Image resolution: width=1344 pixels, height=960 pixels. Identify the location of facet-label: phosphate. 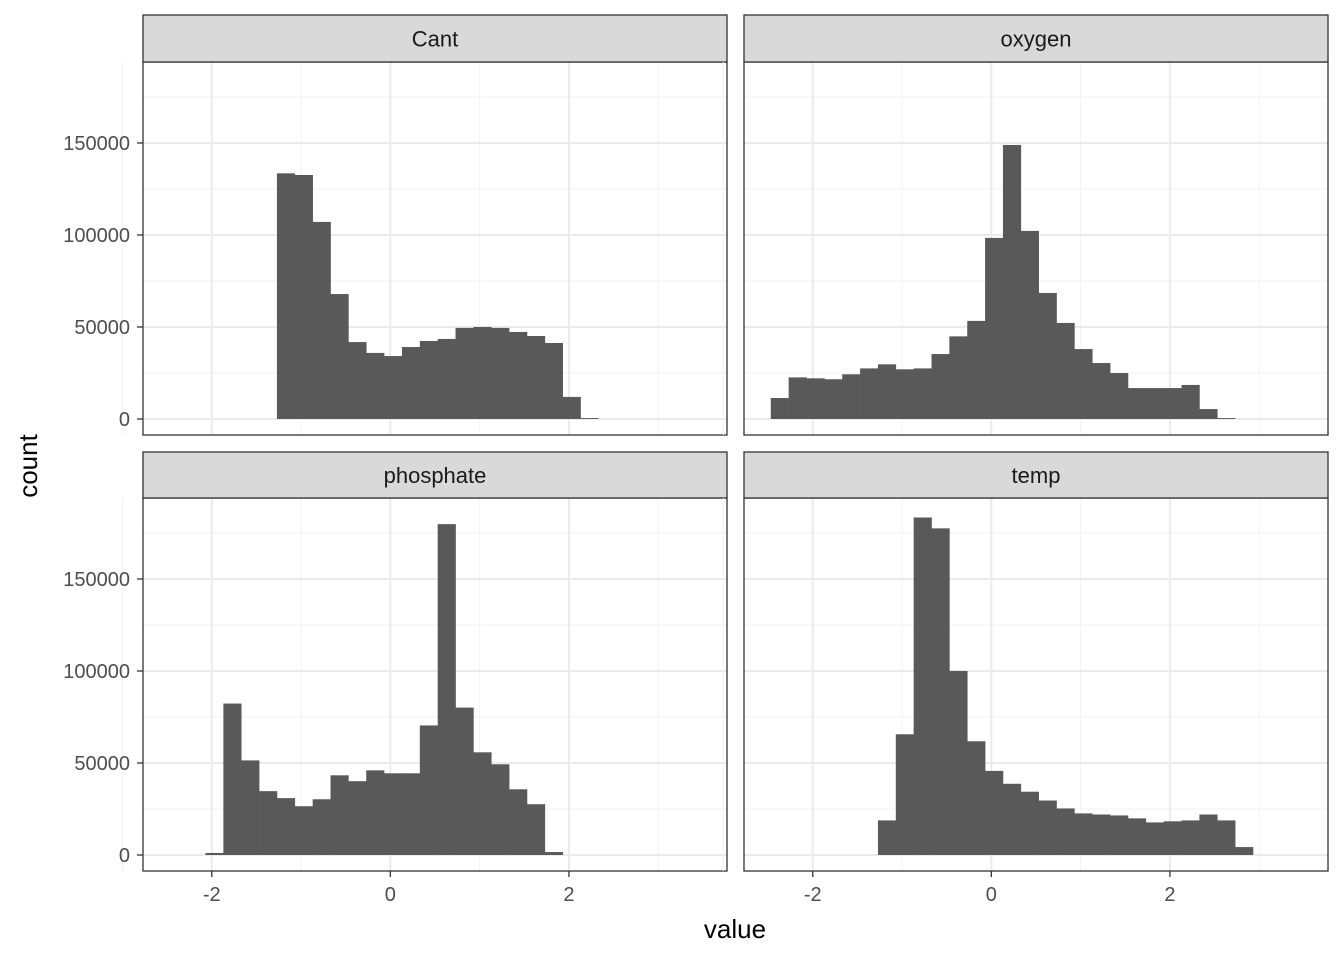
(435, 475).